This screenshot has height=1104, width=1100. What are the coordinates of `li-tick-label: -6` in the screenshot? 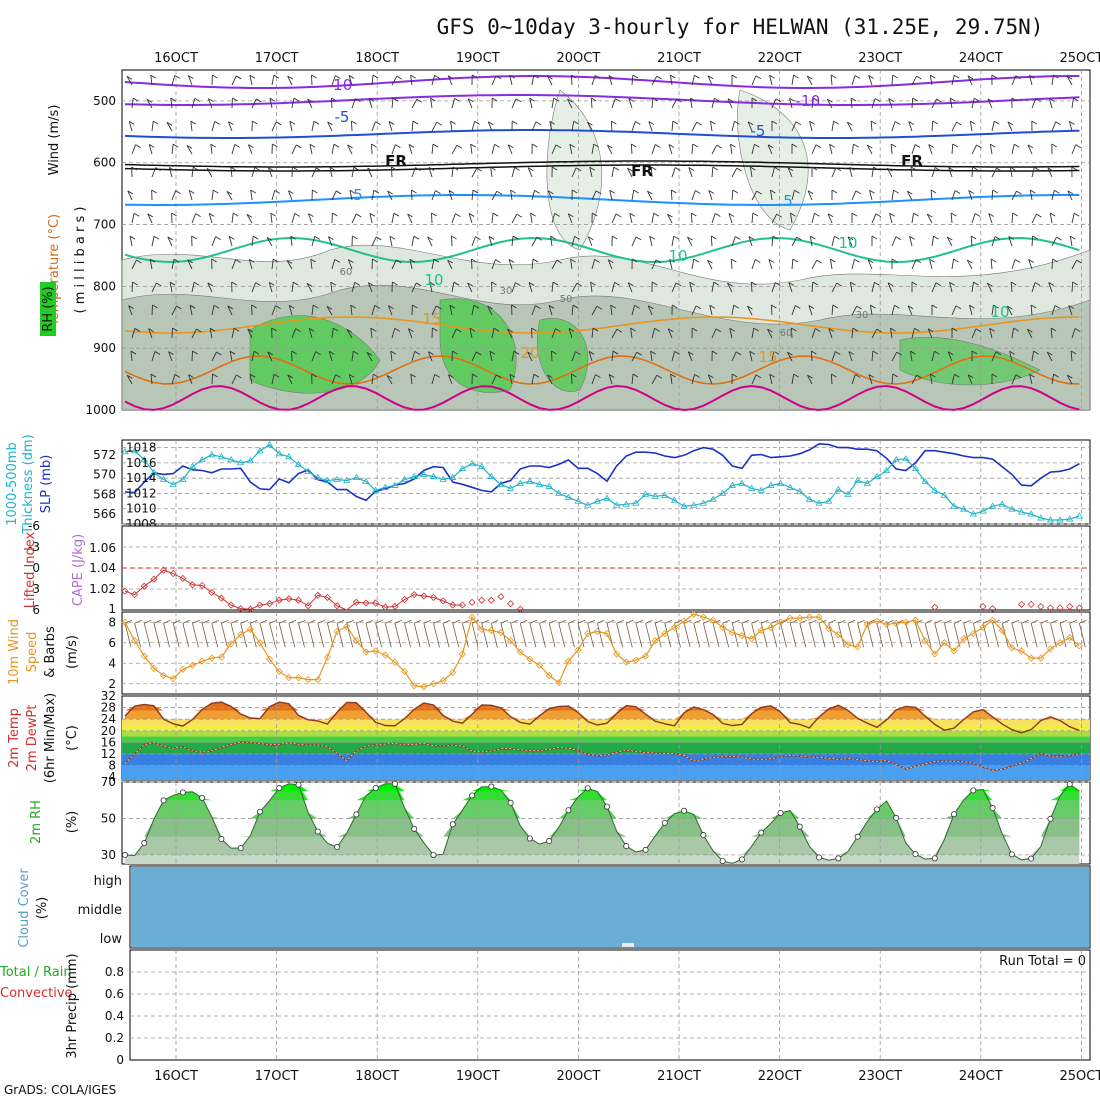 It's located at (34, 526).